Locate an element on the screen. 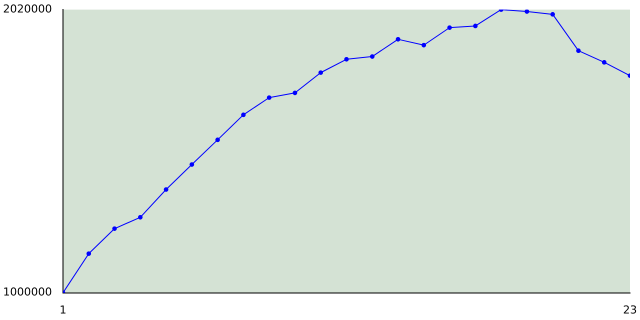  x-tick-label: 1 is located at coordinates (62, 309).